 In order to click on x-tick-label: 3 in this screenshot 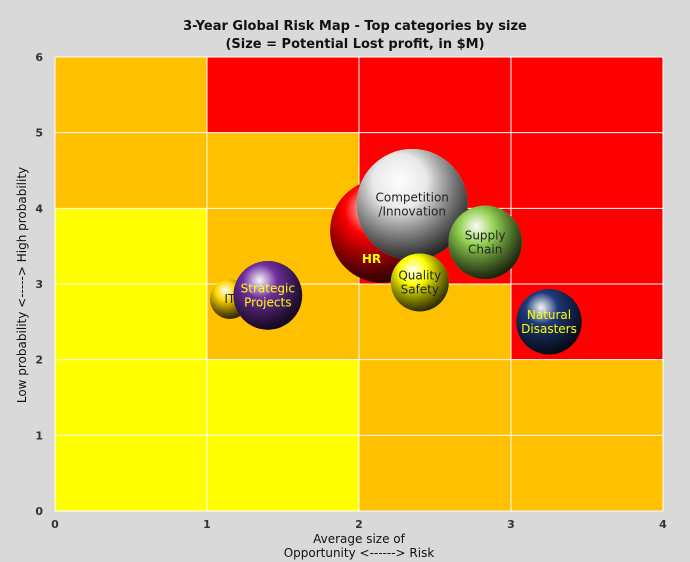, I will do `click(511, 524)`.